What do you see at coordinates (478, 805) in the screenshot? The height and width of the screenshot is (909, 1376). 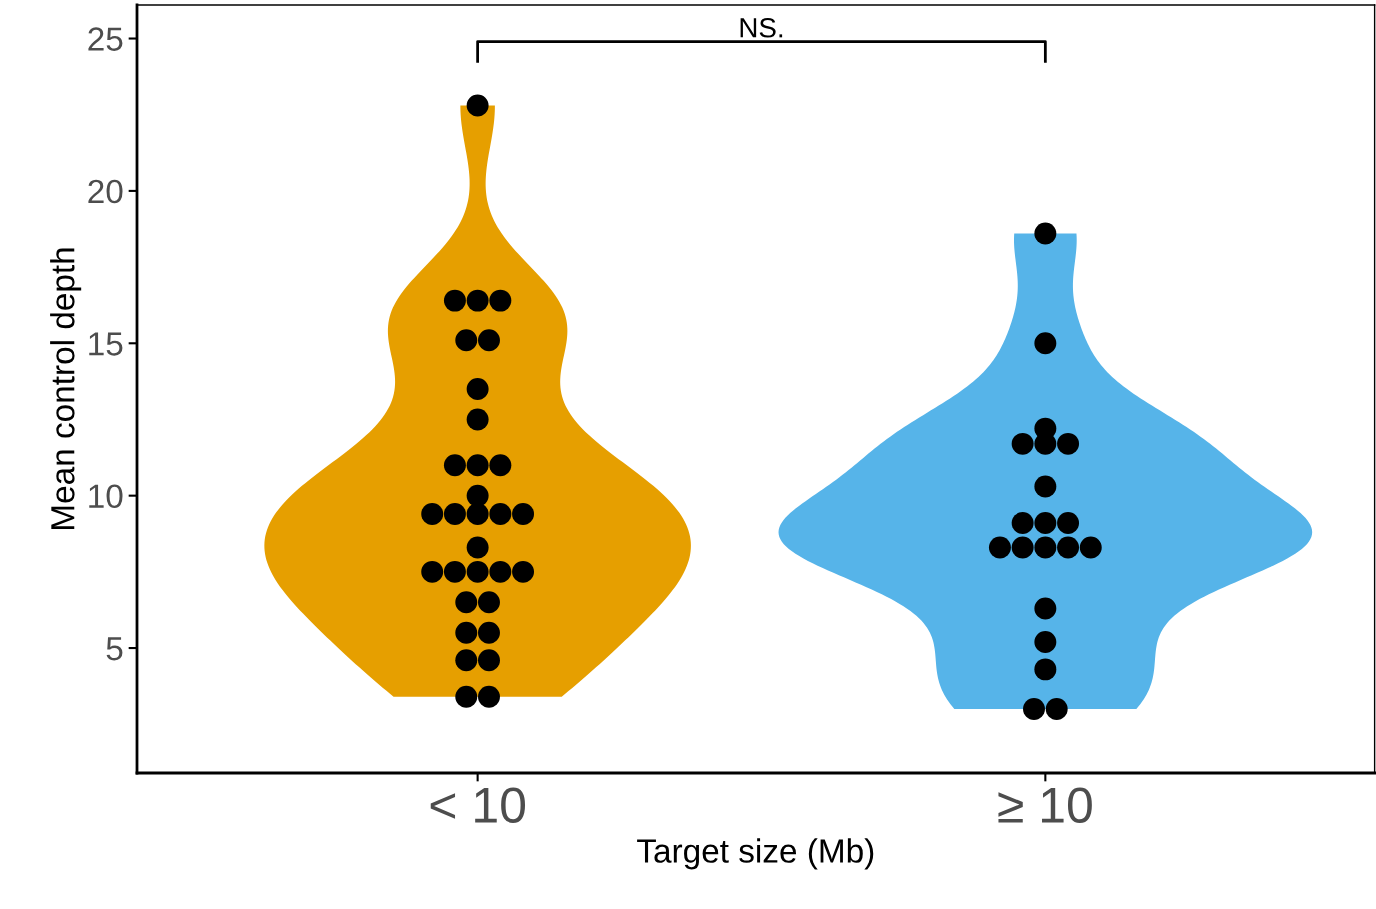 I see `x-tick-label: < 10` at bounding box center [478, 805].